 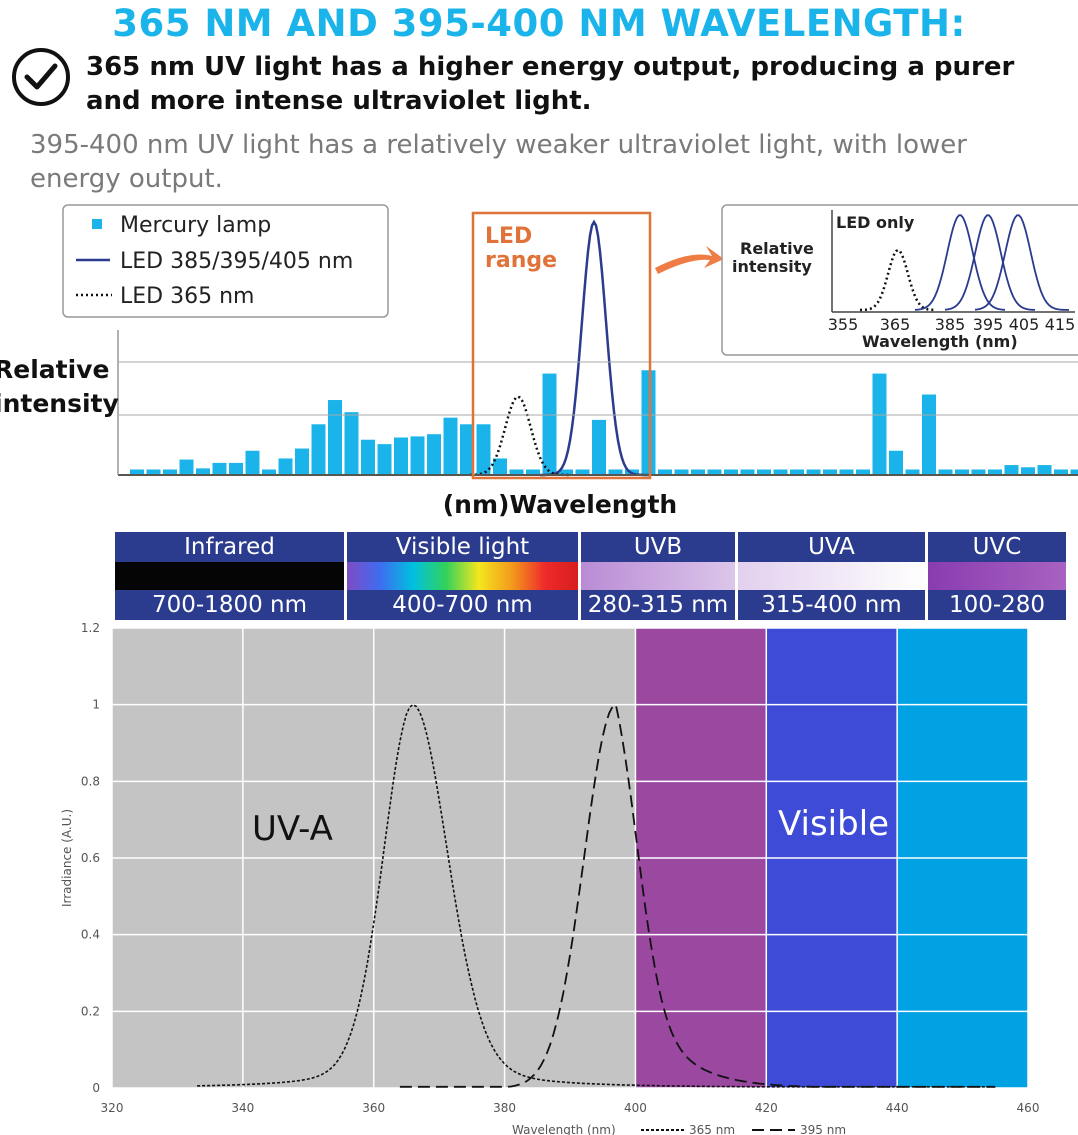 What do you see at coordinates (229, 547) in the screenshot?
I see `band-label: Infrared` at bounding box center [229, 547].